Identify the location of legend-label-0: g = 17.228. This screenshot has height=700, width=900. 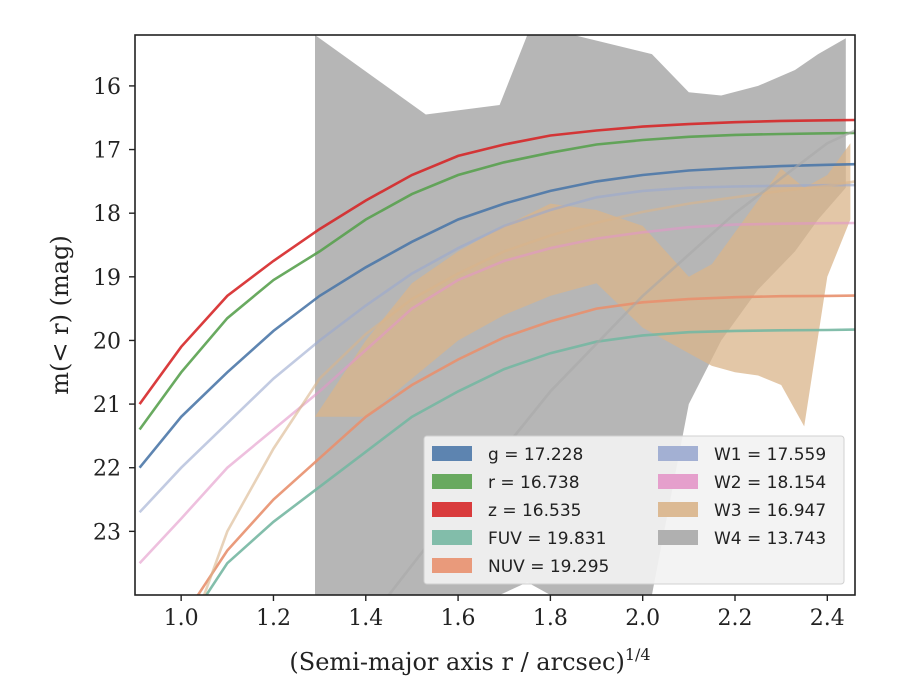
(535, 455).